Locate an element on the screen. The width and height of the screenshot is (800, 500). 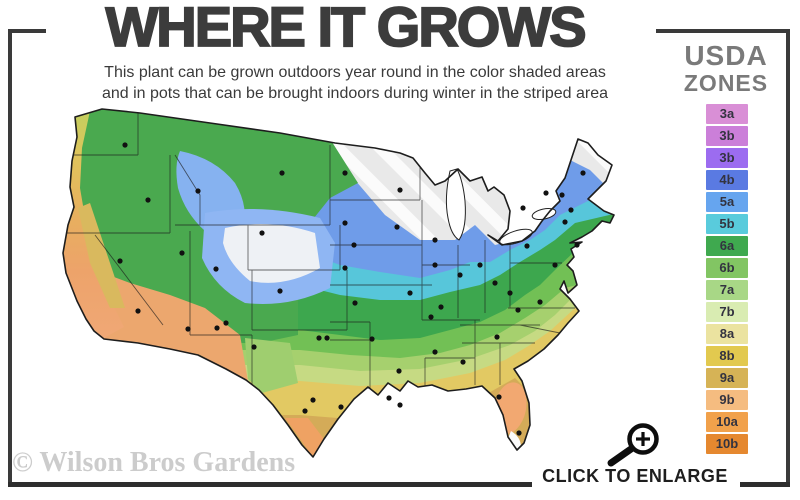
magnifier-plus-icon is located at coordinates (630, 440).